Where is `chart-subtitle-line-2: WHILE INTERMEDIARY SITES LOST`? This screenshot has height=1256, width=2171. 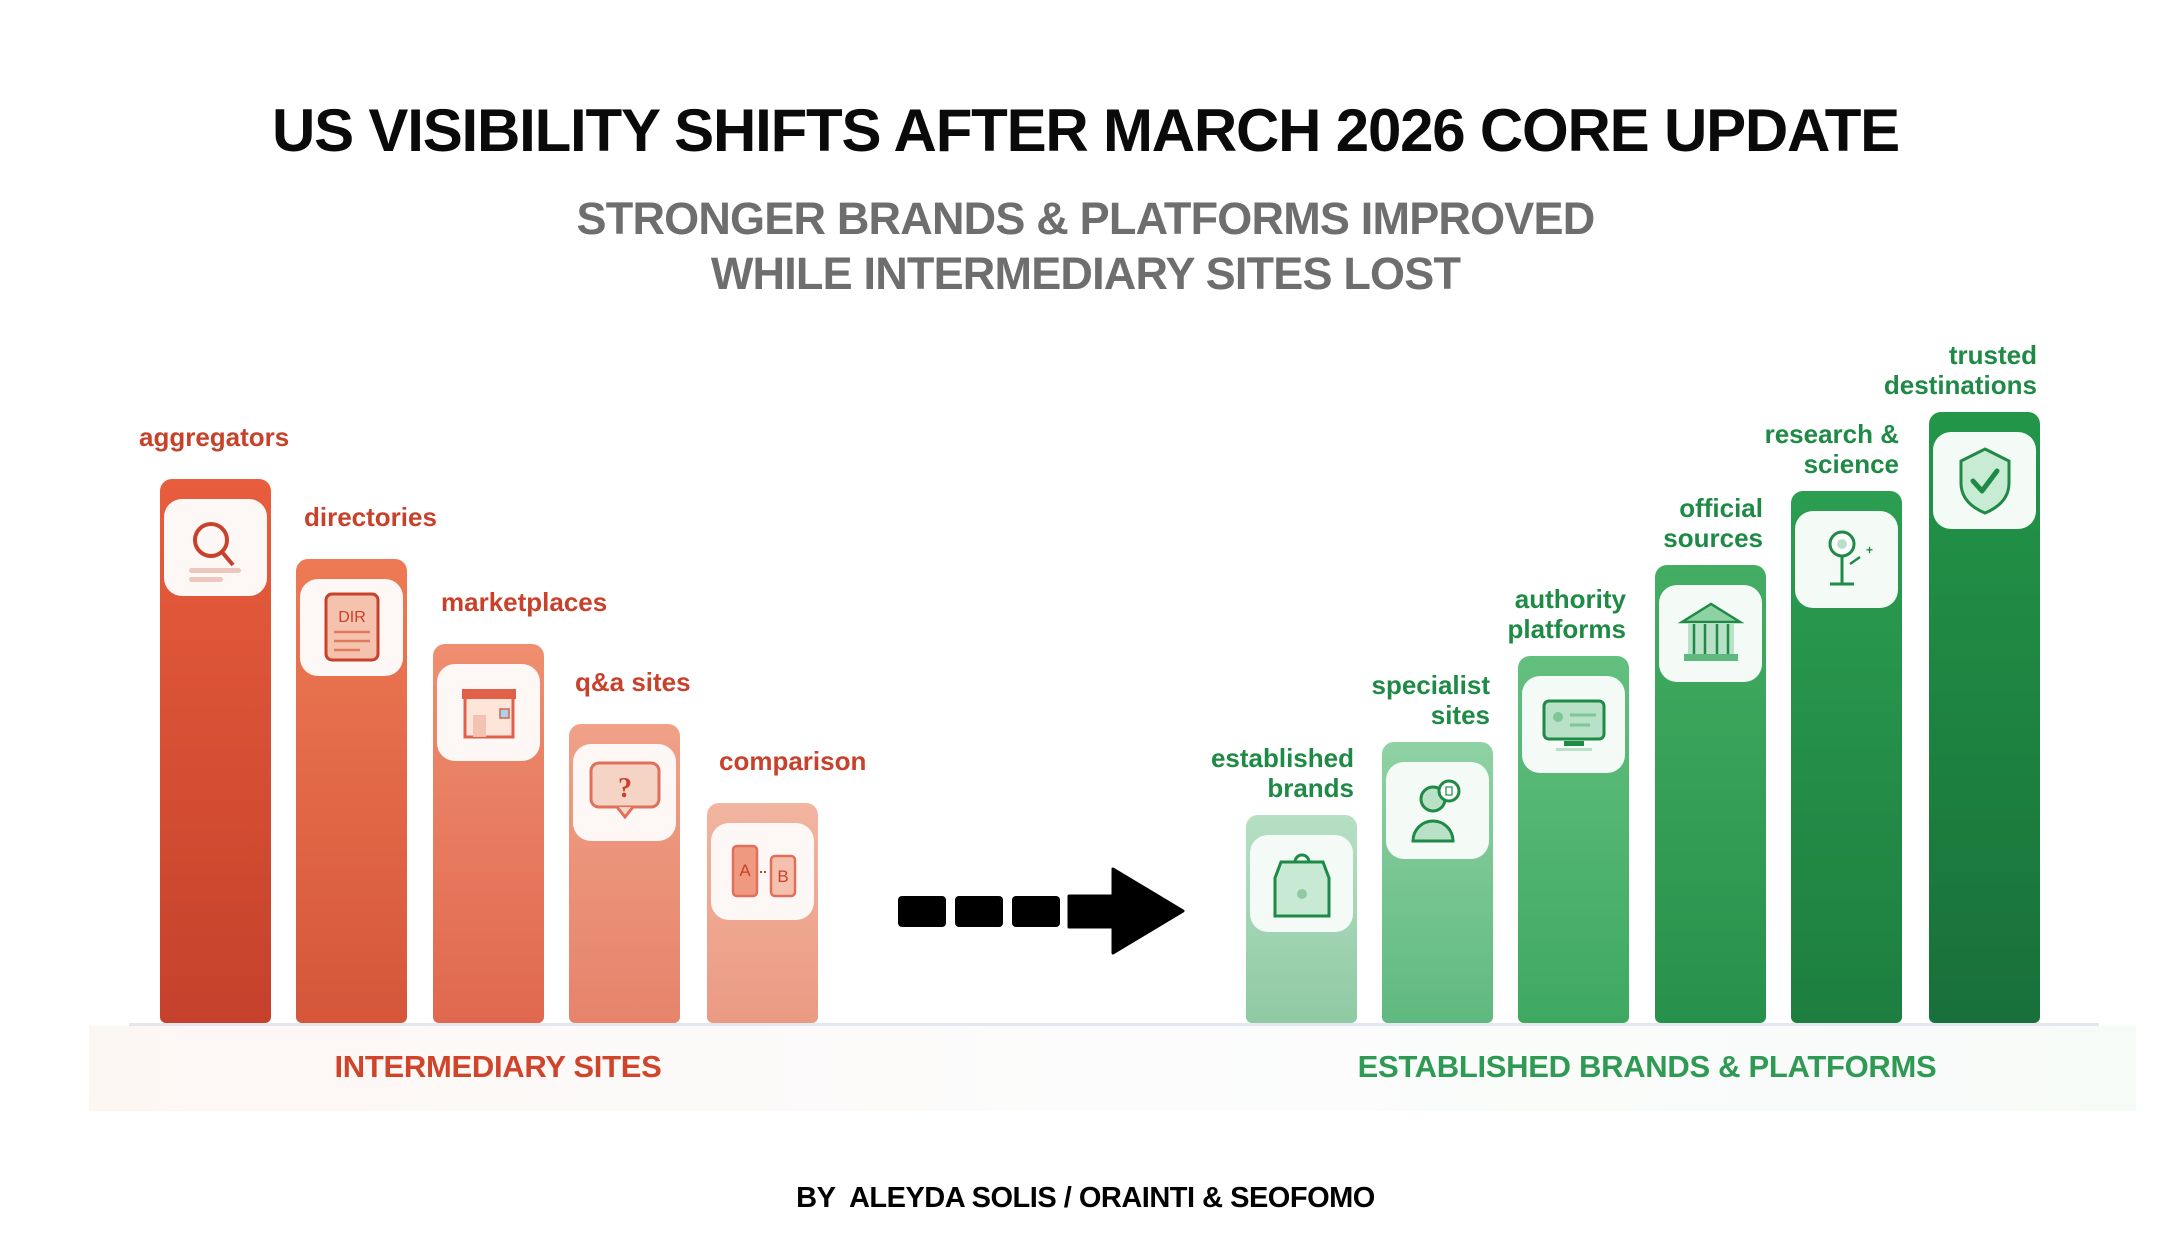
chart-subtitle-line-2: WHILE INTERMEDIARY SITES LOST is located at coordinates (1085, 273).